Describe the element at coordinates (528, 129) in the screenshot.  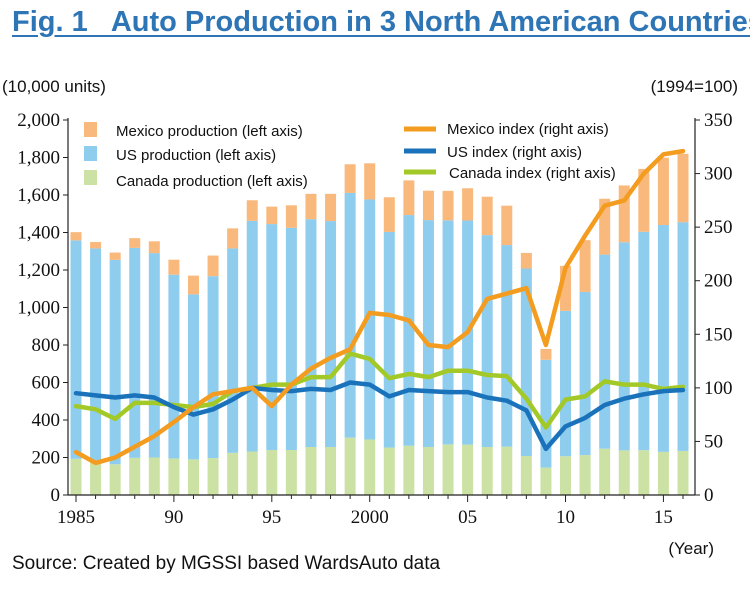
I see `legend-label-mexico-index: Mexico index (right axis)` at that location.